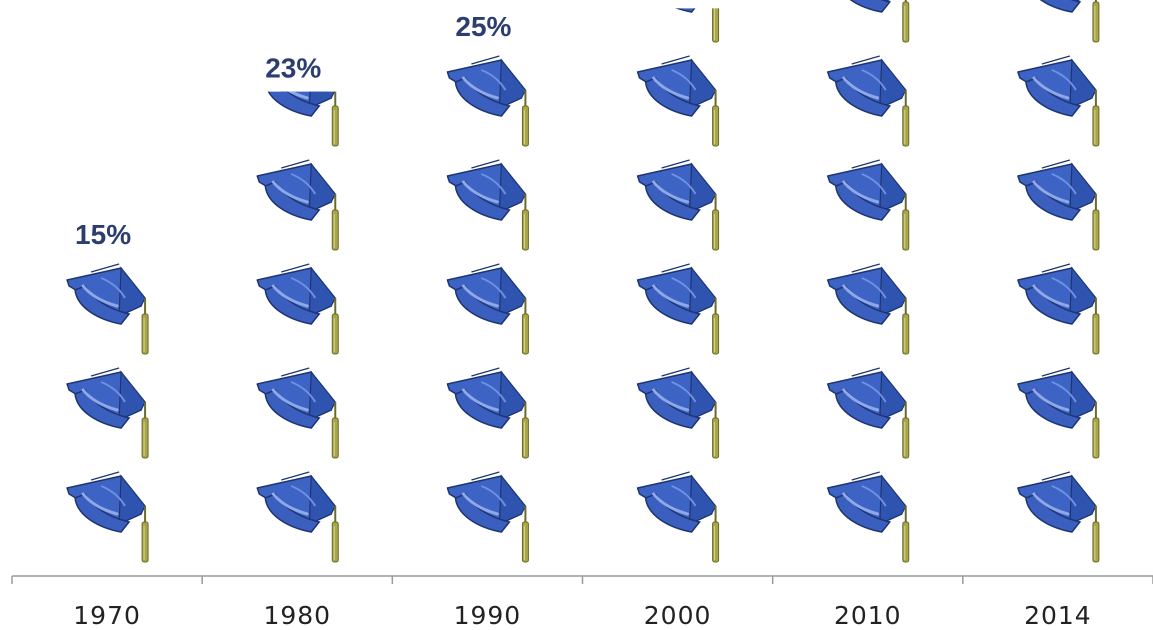 Image resolution: width=1153 pixels, height=630 pixels. I want to click on x-tick-label: 2010, so click(868, 615).